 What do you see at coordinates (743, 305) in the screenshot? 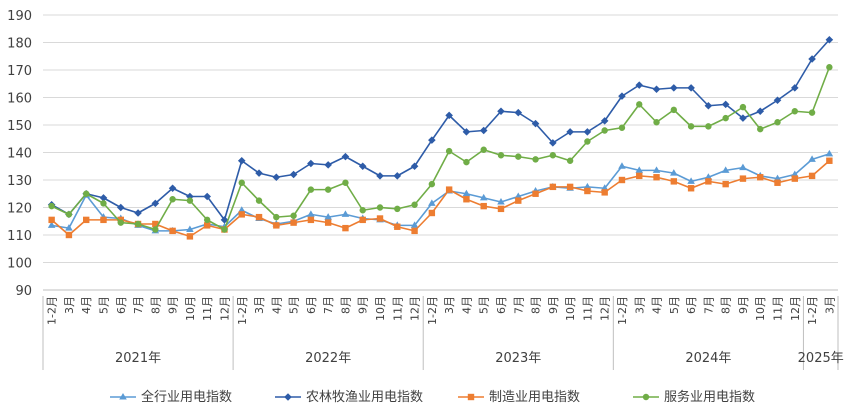
I see `x-tick-label: 9月` at bounding box center [743, 305].